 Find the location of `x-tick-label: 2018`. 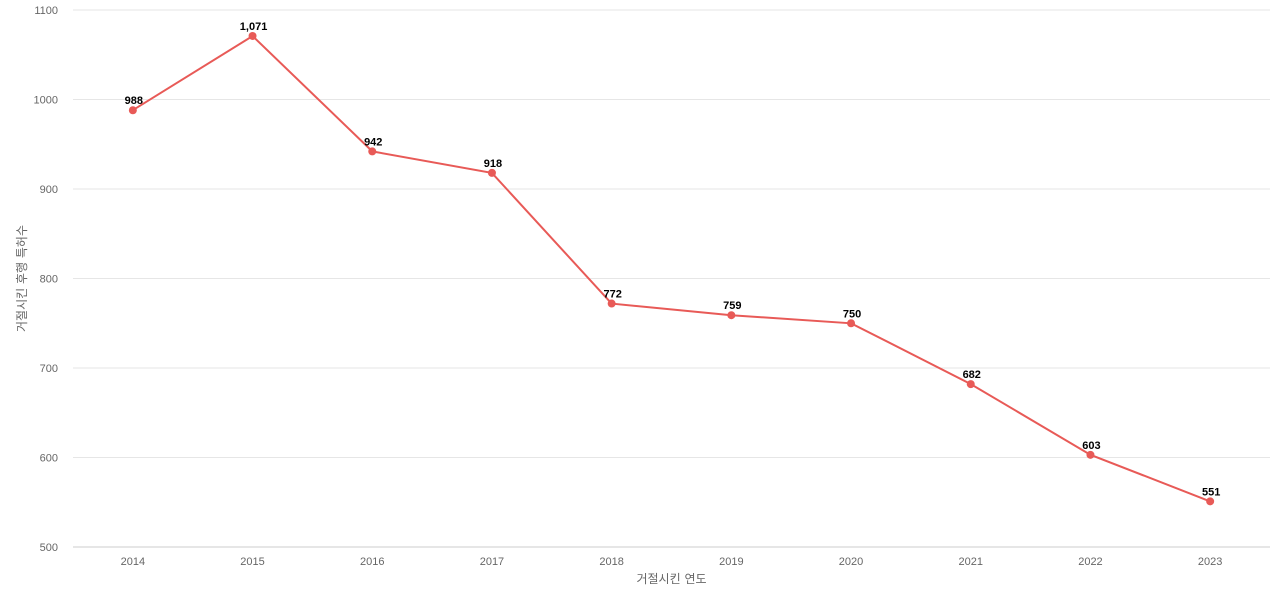

x-tick-label: 2018 is located at coordinates (611, 562).